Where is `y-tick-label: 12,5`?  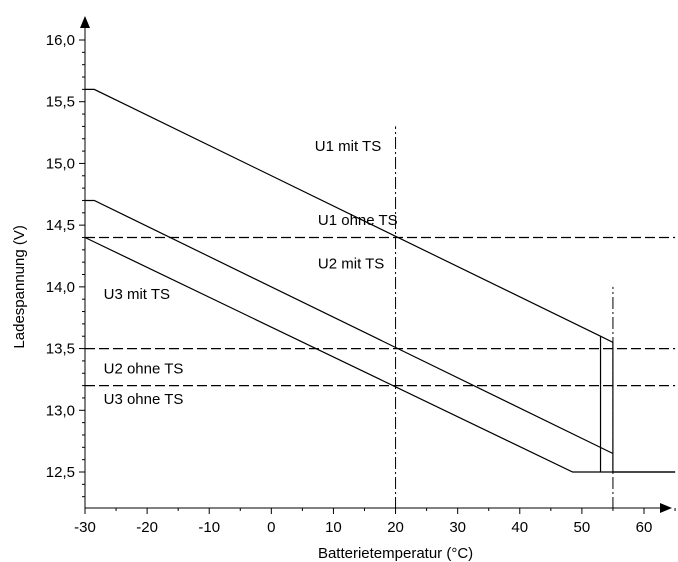 y-tick-label: 12,5 is located at coordinates (60, 472).